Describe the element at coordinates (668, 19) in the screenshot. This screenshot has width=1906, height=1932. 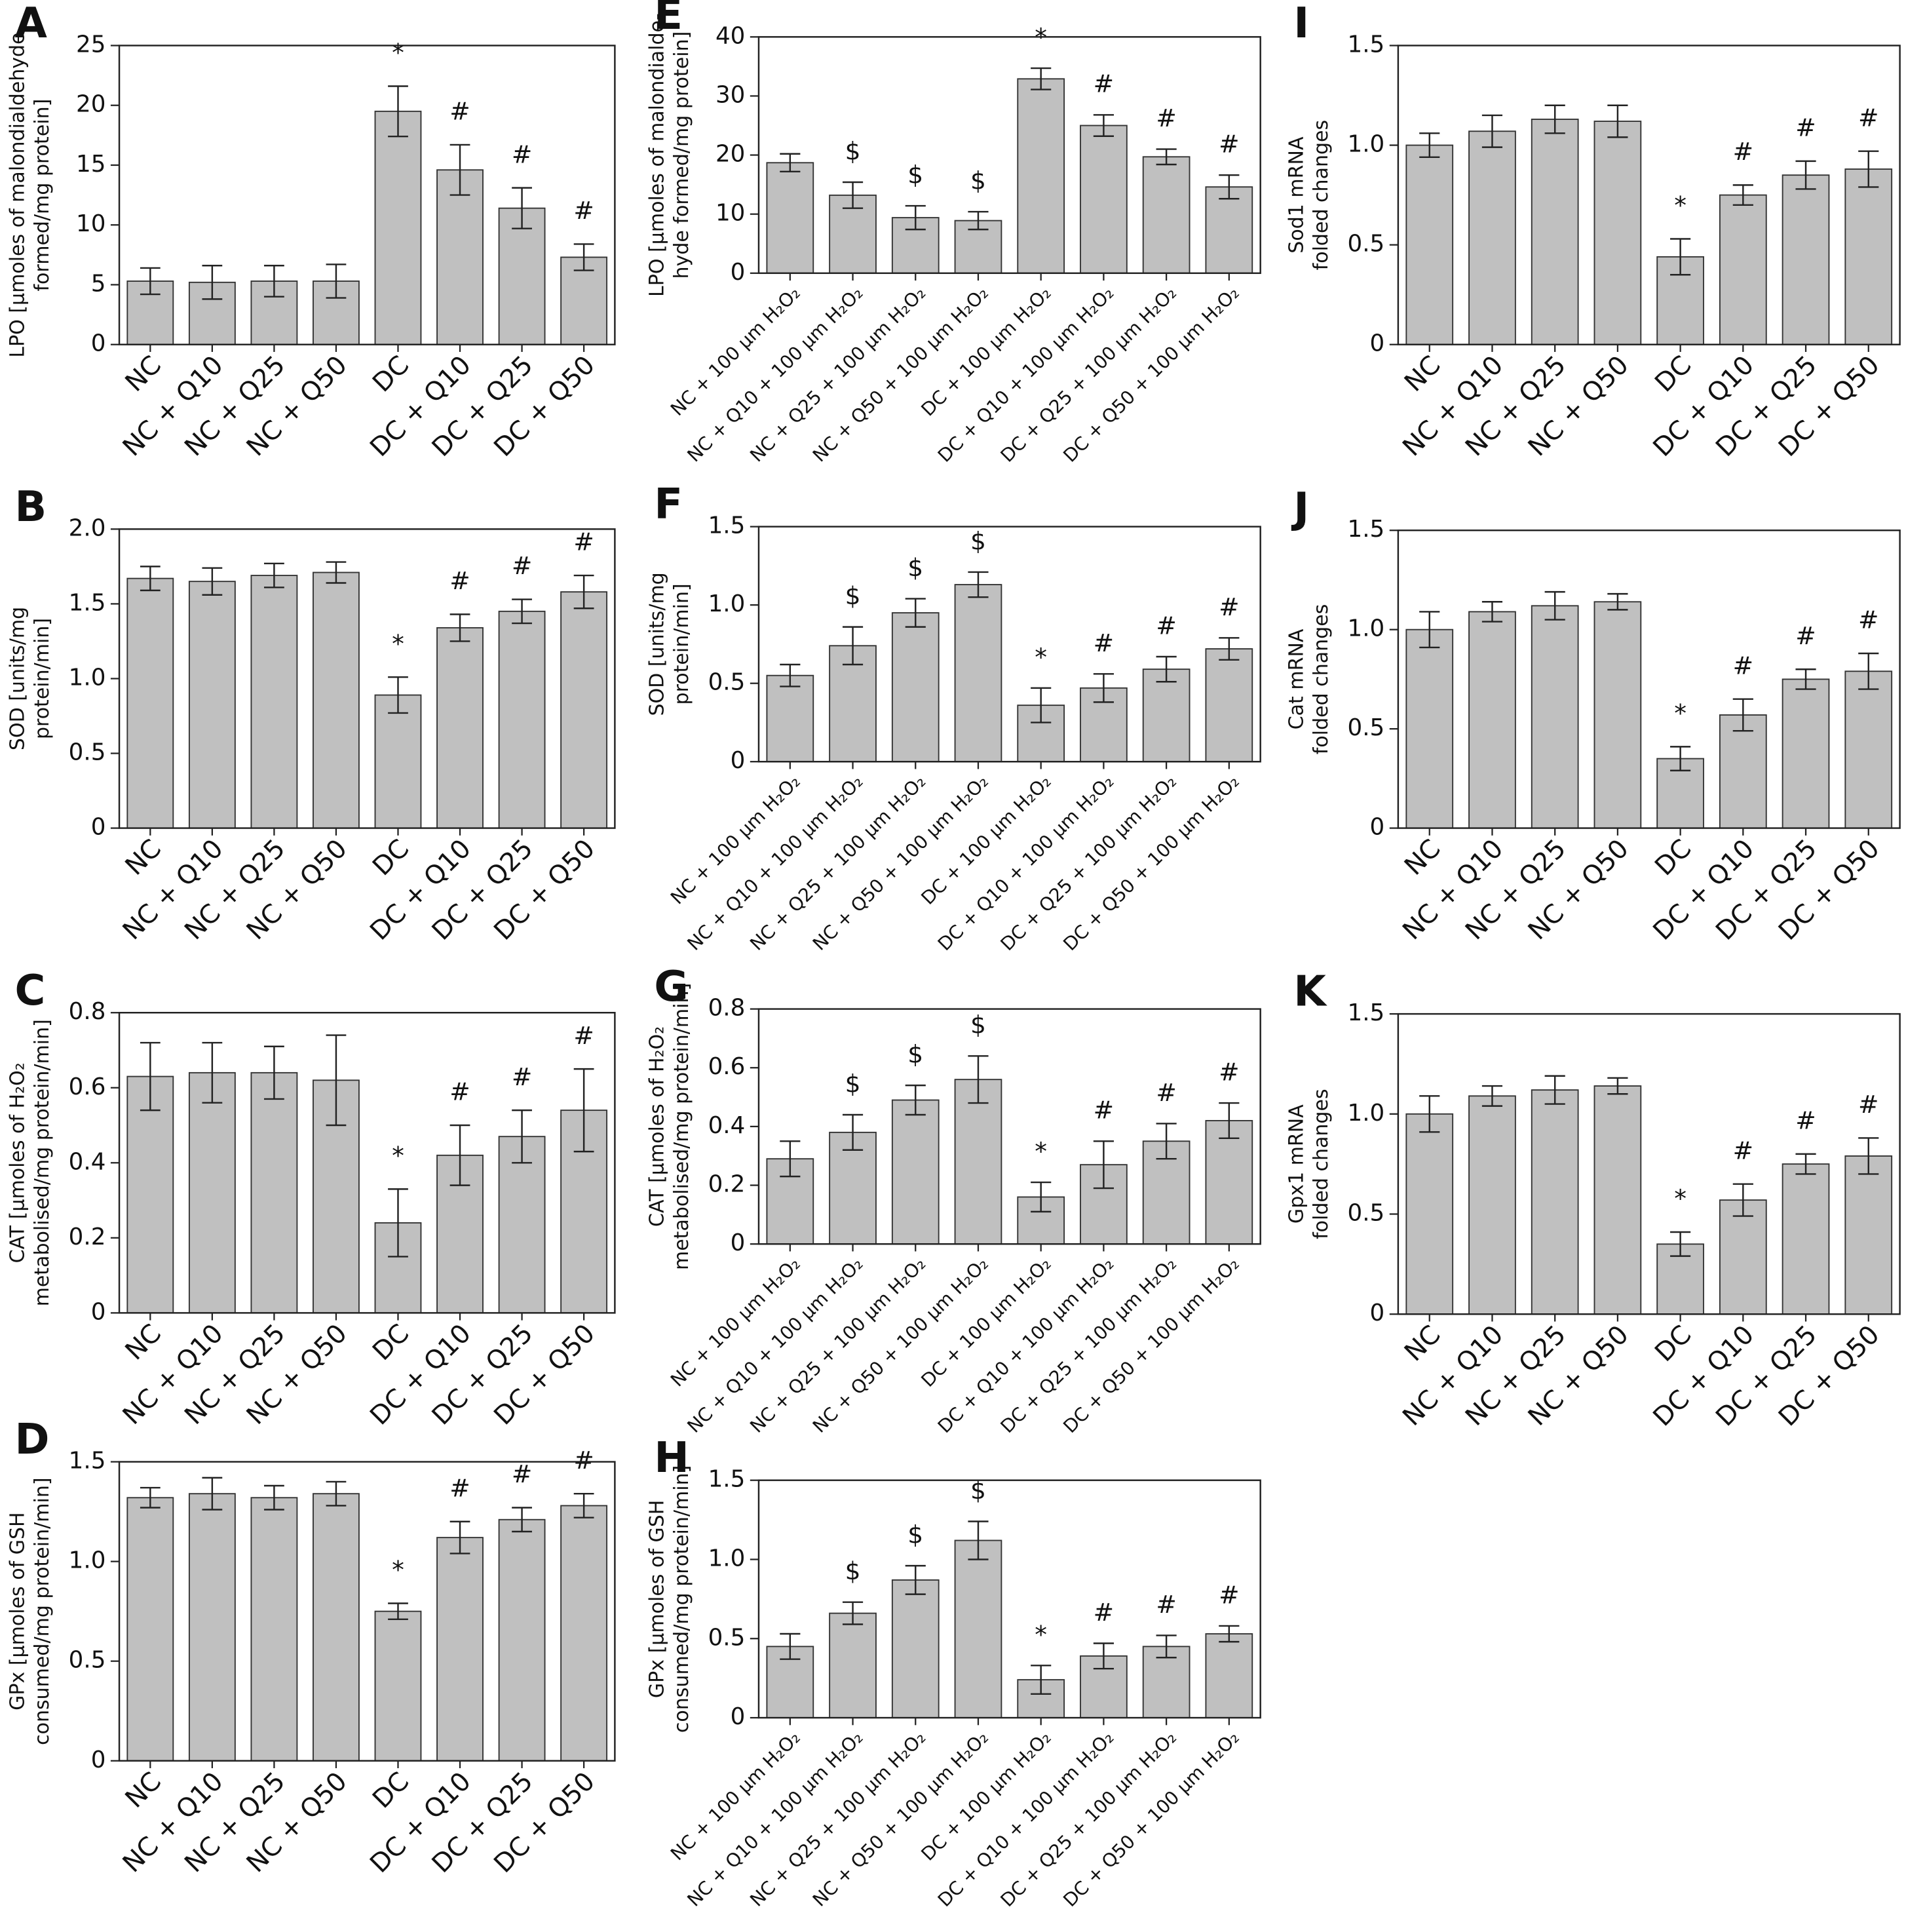
I see `panel-letter: E` at that location.